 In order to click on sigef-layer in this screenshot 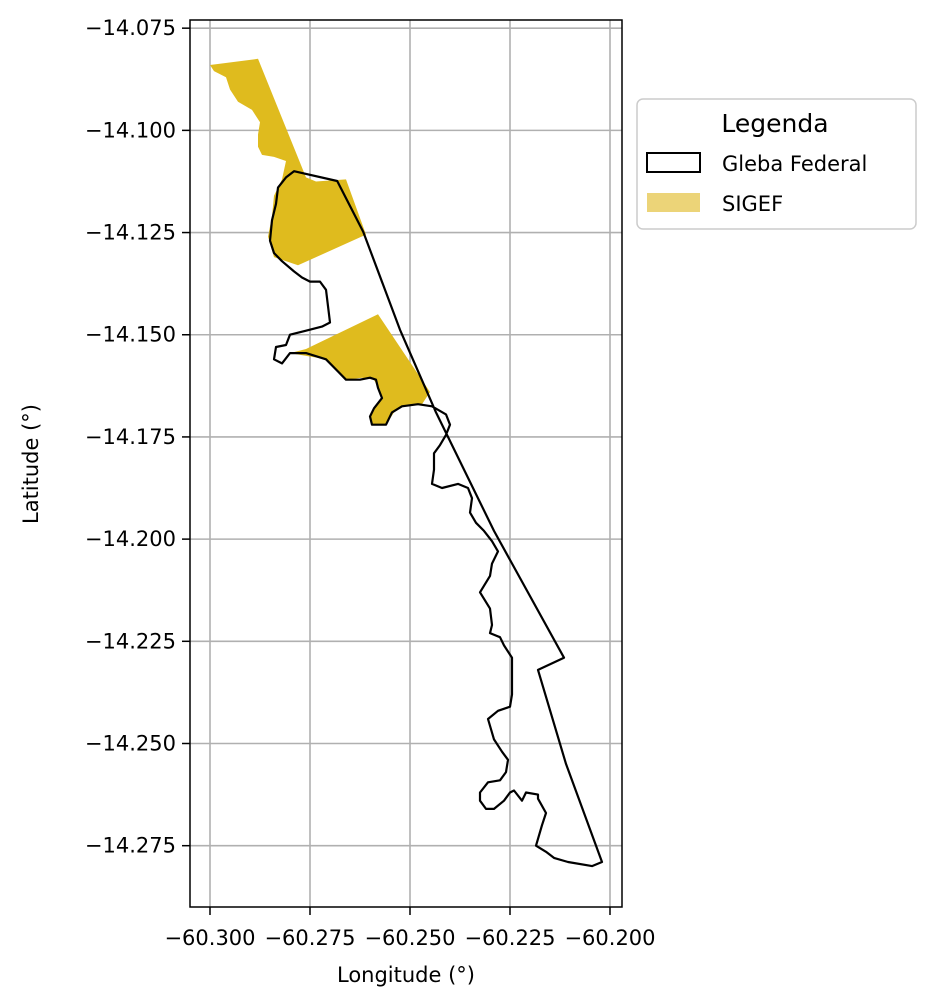, I will do `click(320, 241)`.